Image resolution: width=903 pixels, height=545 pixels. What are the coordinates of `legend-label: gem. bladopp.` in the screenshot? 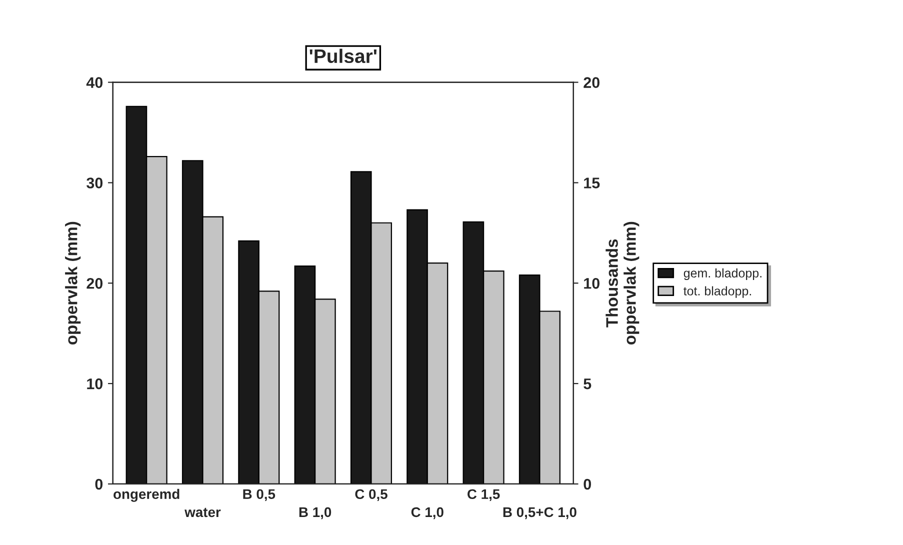 It's located at (723, 274).